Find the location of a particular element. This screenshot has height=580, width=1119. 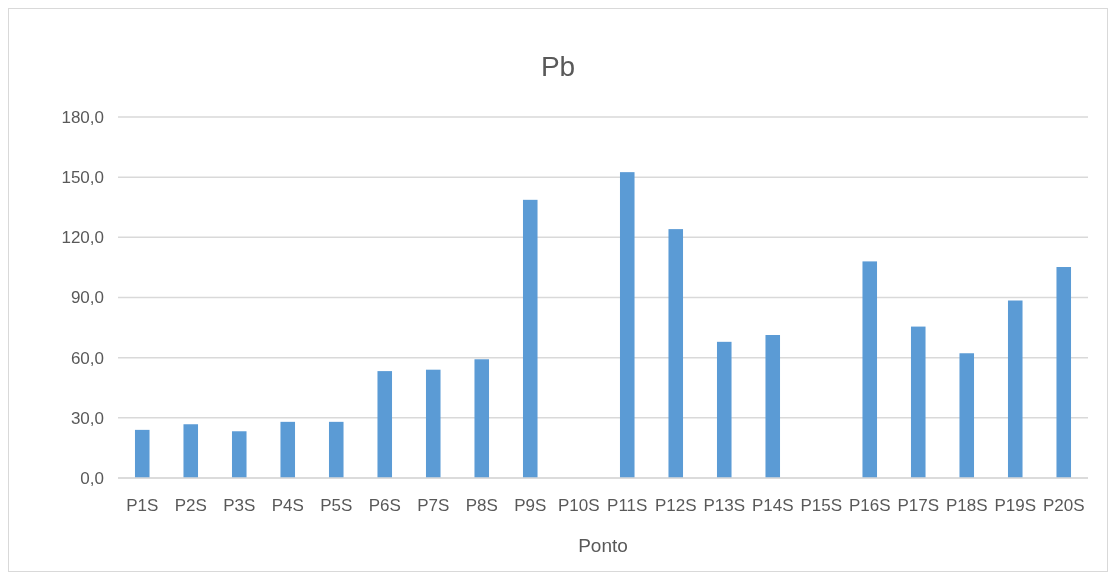

x-tick-label: P3S is located at coordinates (239, 505).